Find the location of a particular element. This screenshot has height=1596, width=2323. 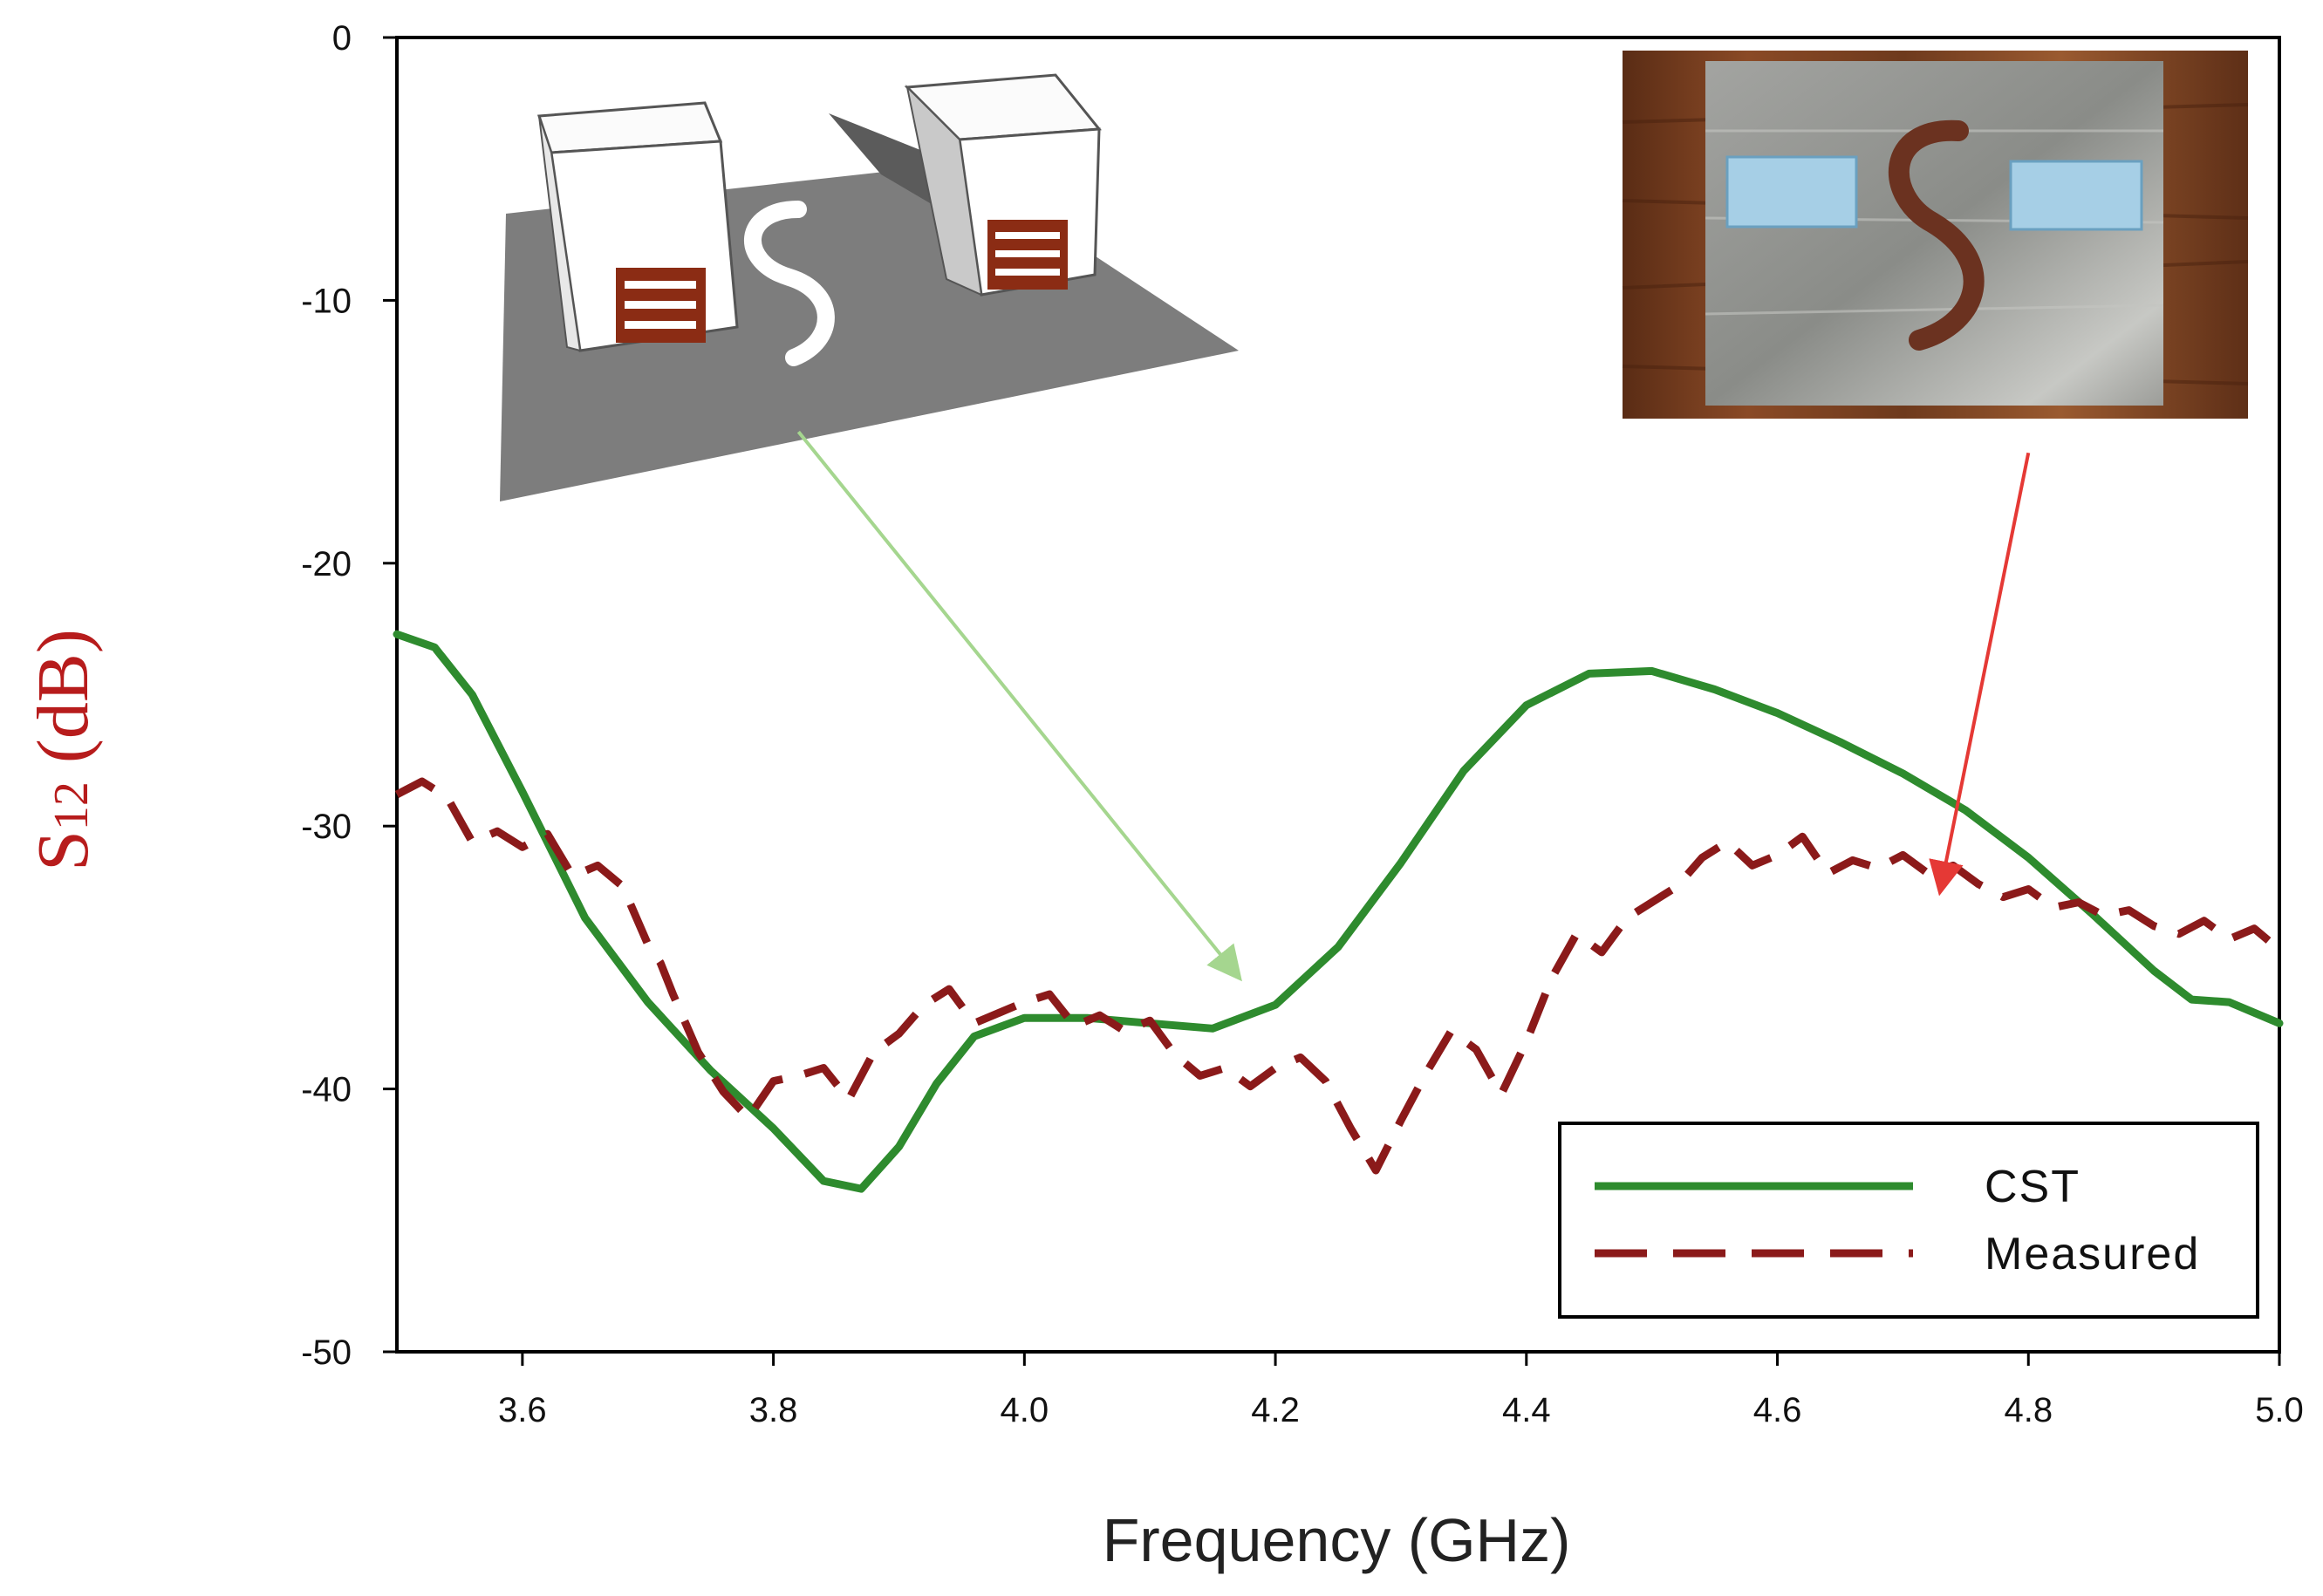

fabricated-prototype-inset is located at coordinates (1935, 235).